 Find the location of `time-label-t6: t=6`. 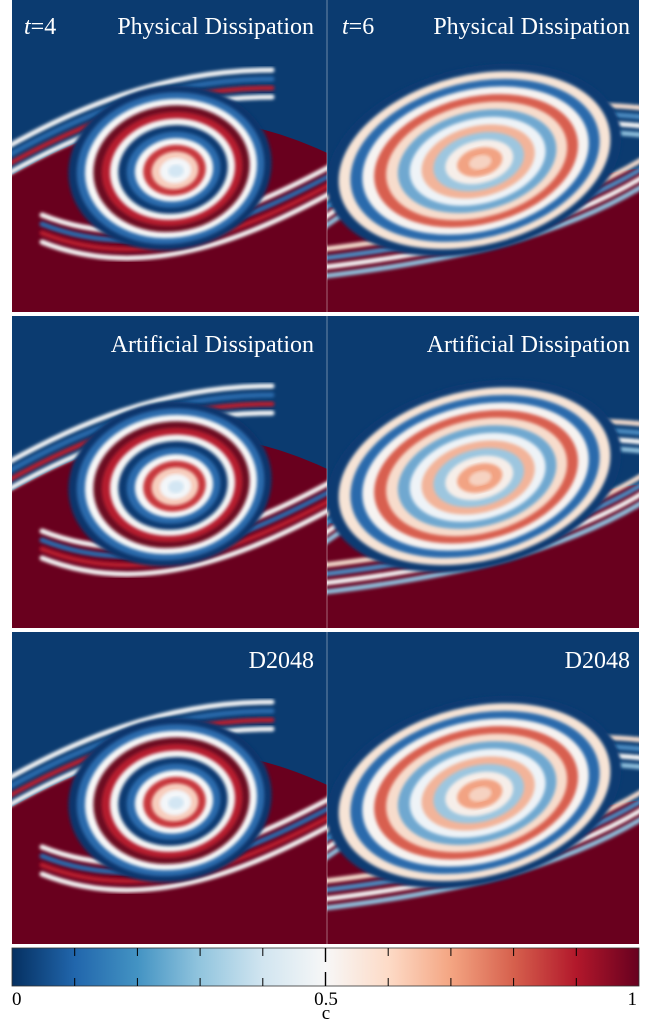

time-label-t6: t=6 is located at coordinates (358, 27).